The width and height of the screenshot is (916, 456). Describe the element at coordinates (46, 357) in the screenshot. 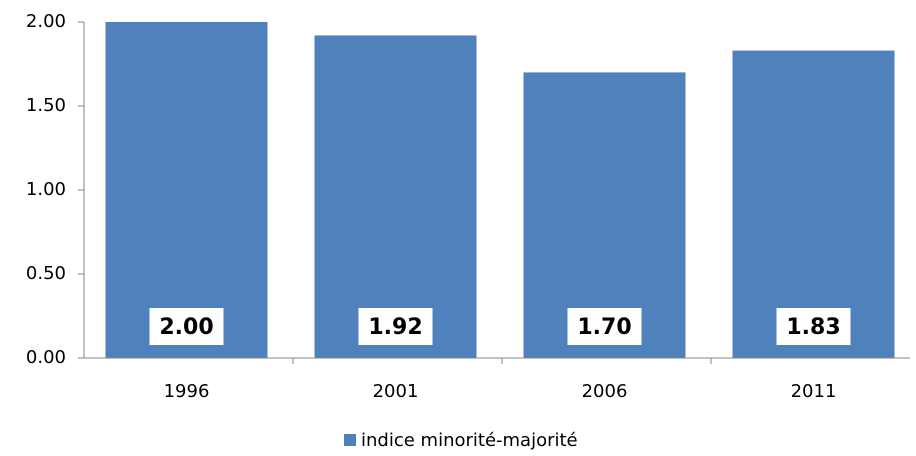

I see `y-tick-label: 0.00` at that location.